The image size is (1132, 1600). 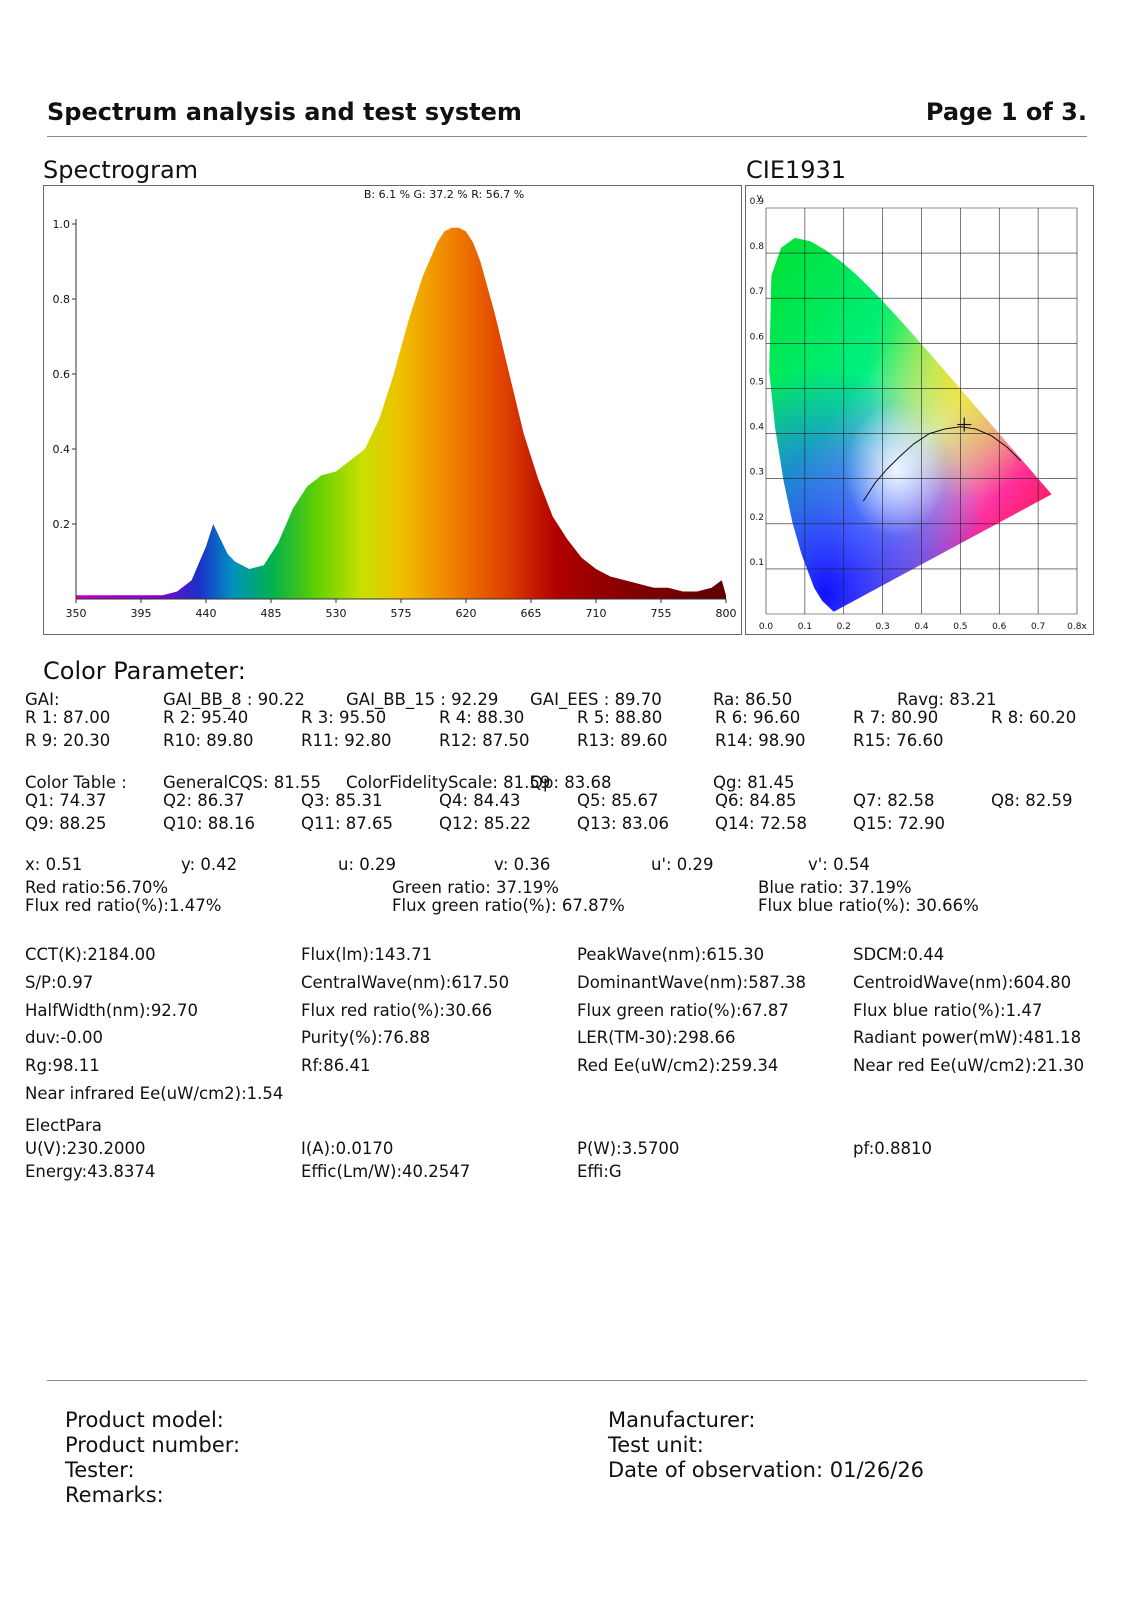 I want to click on red-ratio: Red ratio:56.70%, so click(x=97, y=887).